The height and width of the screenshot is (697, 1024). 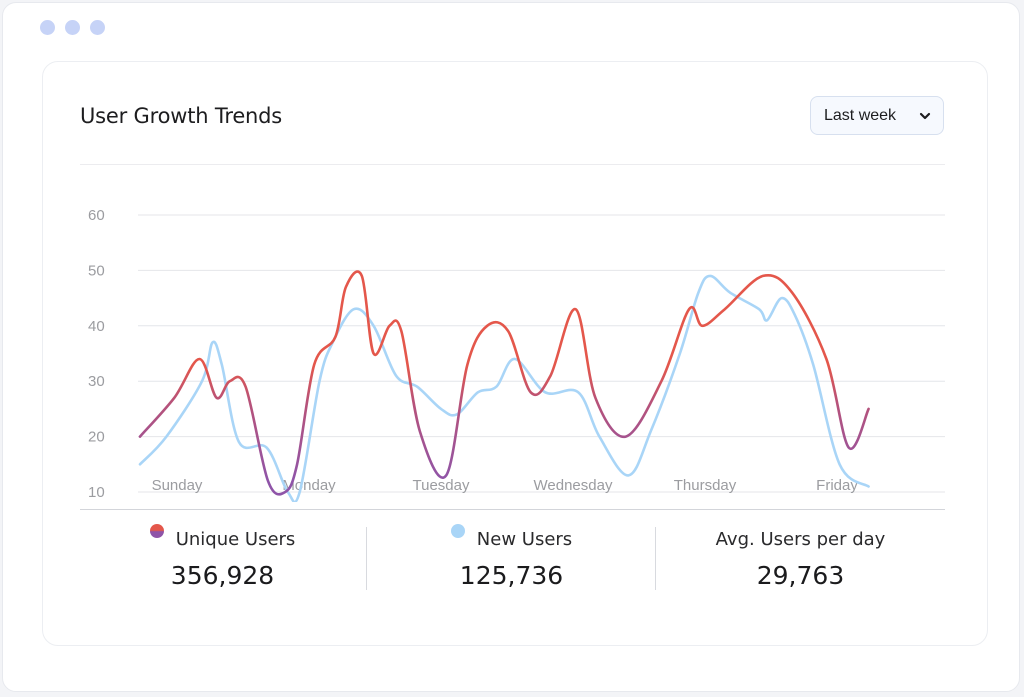 I want to click on stat-value: 125,736, so click(x=511, y=575).